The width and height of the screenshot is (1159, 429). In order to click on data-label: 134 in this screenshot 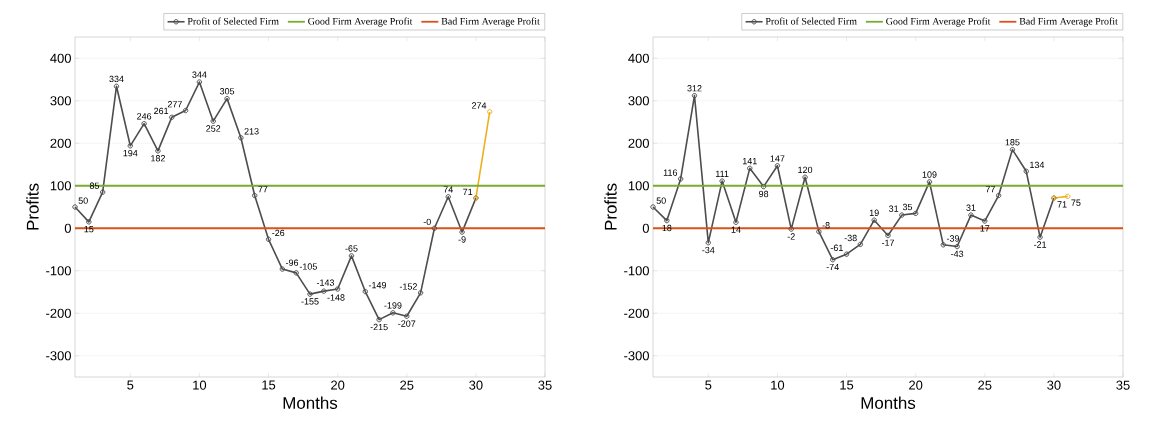, I will do `click(1037, 165)`.